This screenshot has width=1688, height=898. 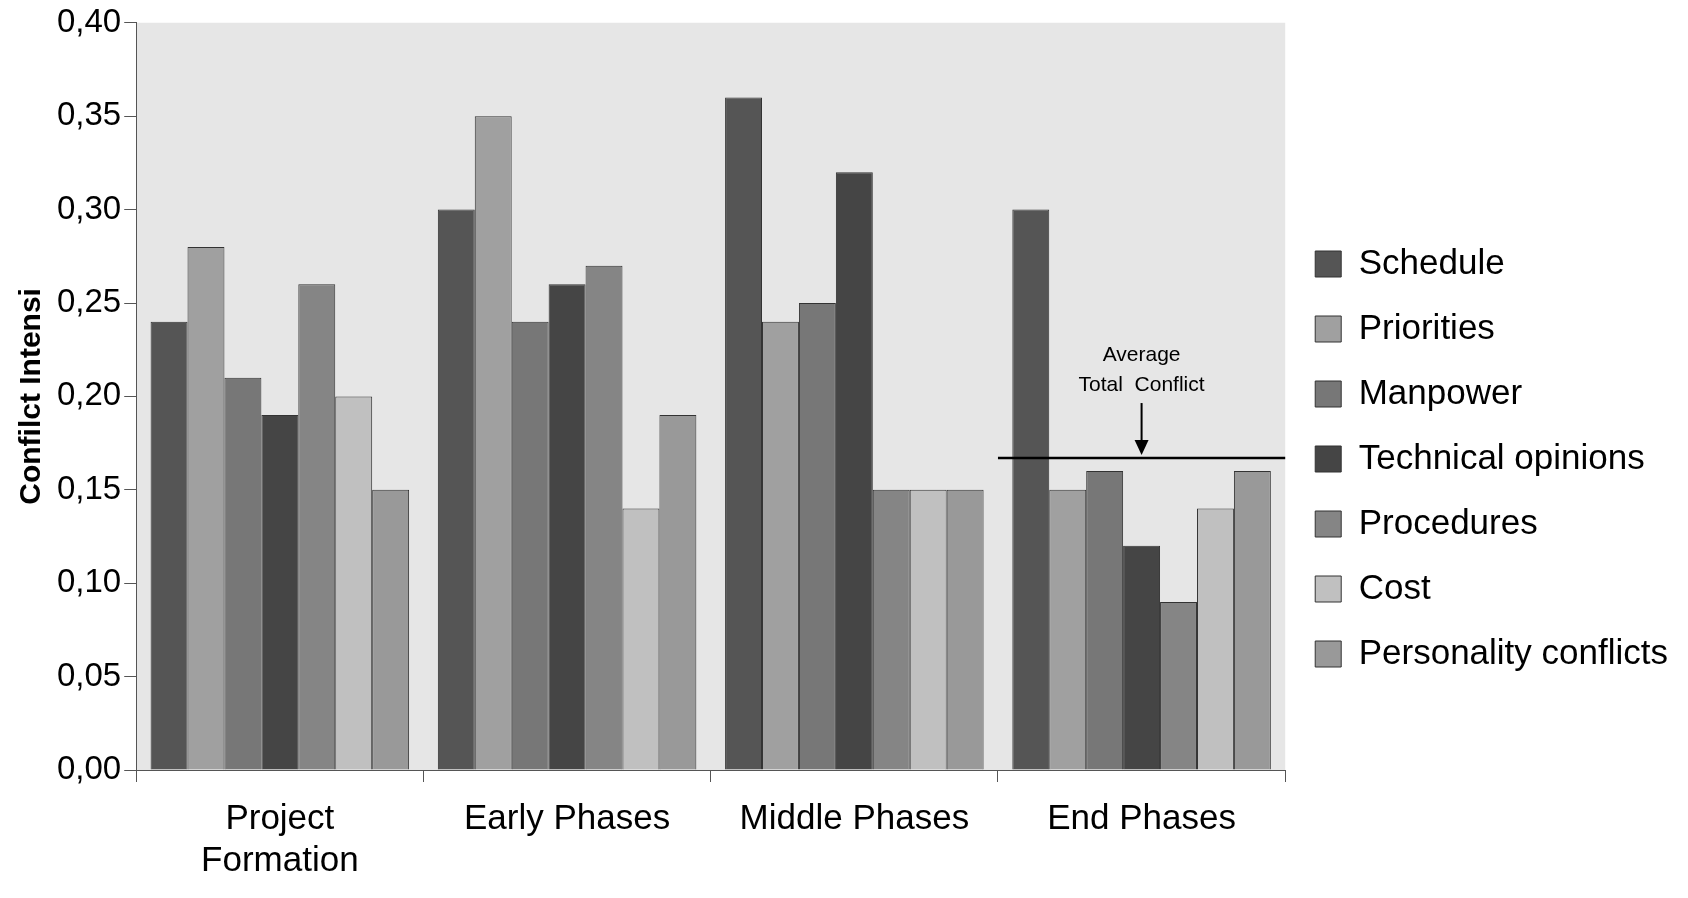 What do you see at coordinates (1448, 521) in the screenshot?
I see `legend-label: Procedures` at bounding box center [1448, 521].